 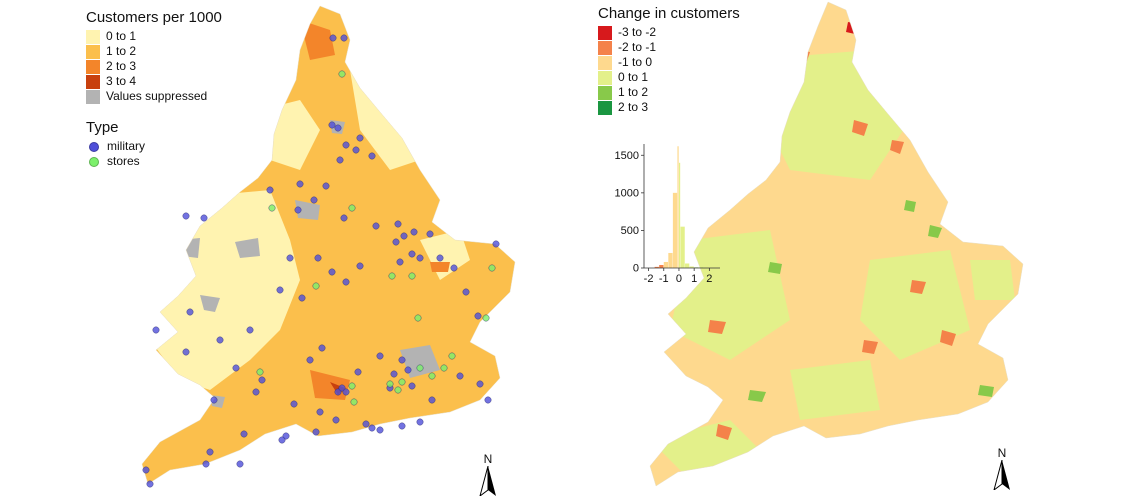 I want to click on legend-label: -3 to -2, so click(x=637, y=32).